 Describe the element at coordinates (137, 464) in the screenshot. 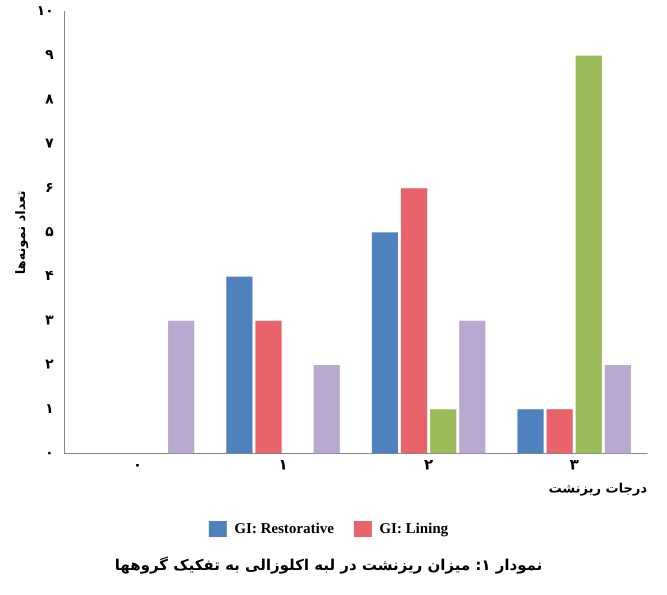

I see `x-tick-label: ۰` at that location.